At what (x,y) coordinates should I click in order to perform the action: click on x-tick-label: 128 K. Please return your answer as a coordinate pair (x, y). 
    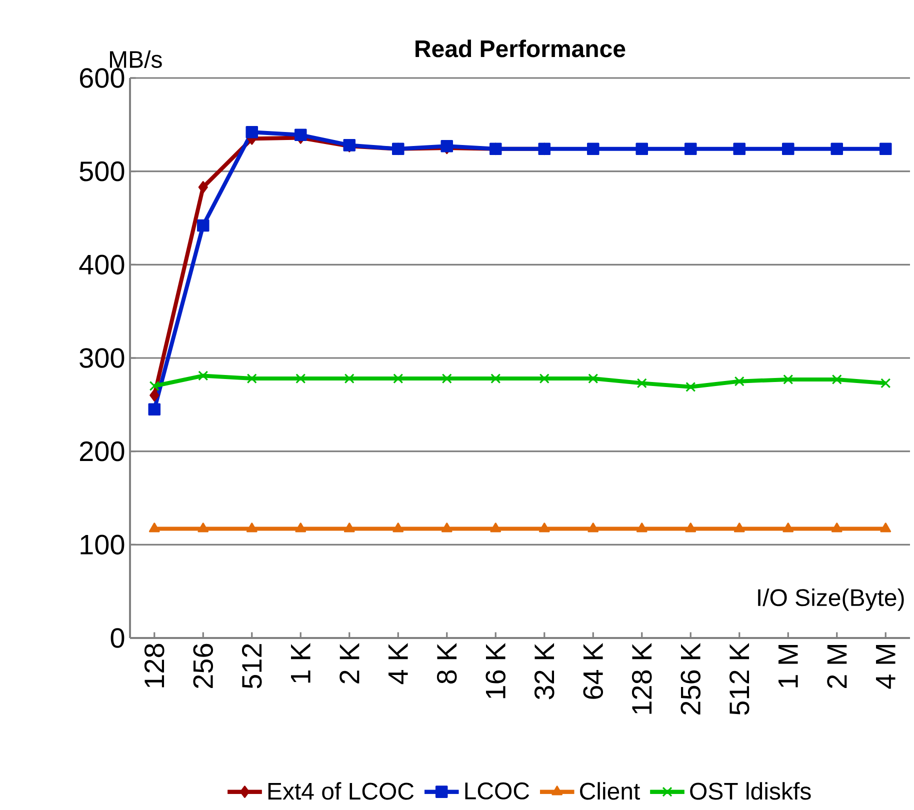
    Looking at the image, I should click on (642, 678).